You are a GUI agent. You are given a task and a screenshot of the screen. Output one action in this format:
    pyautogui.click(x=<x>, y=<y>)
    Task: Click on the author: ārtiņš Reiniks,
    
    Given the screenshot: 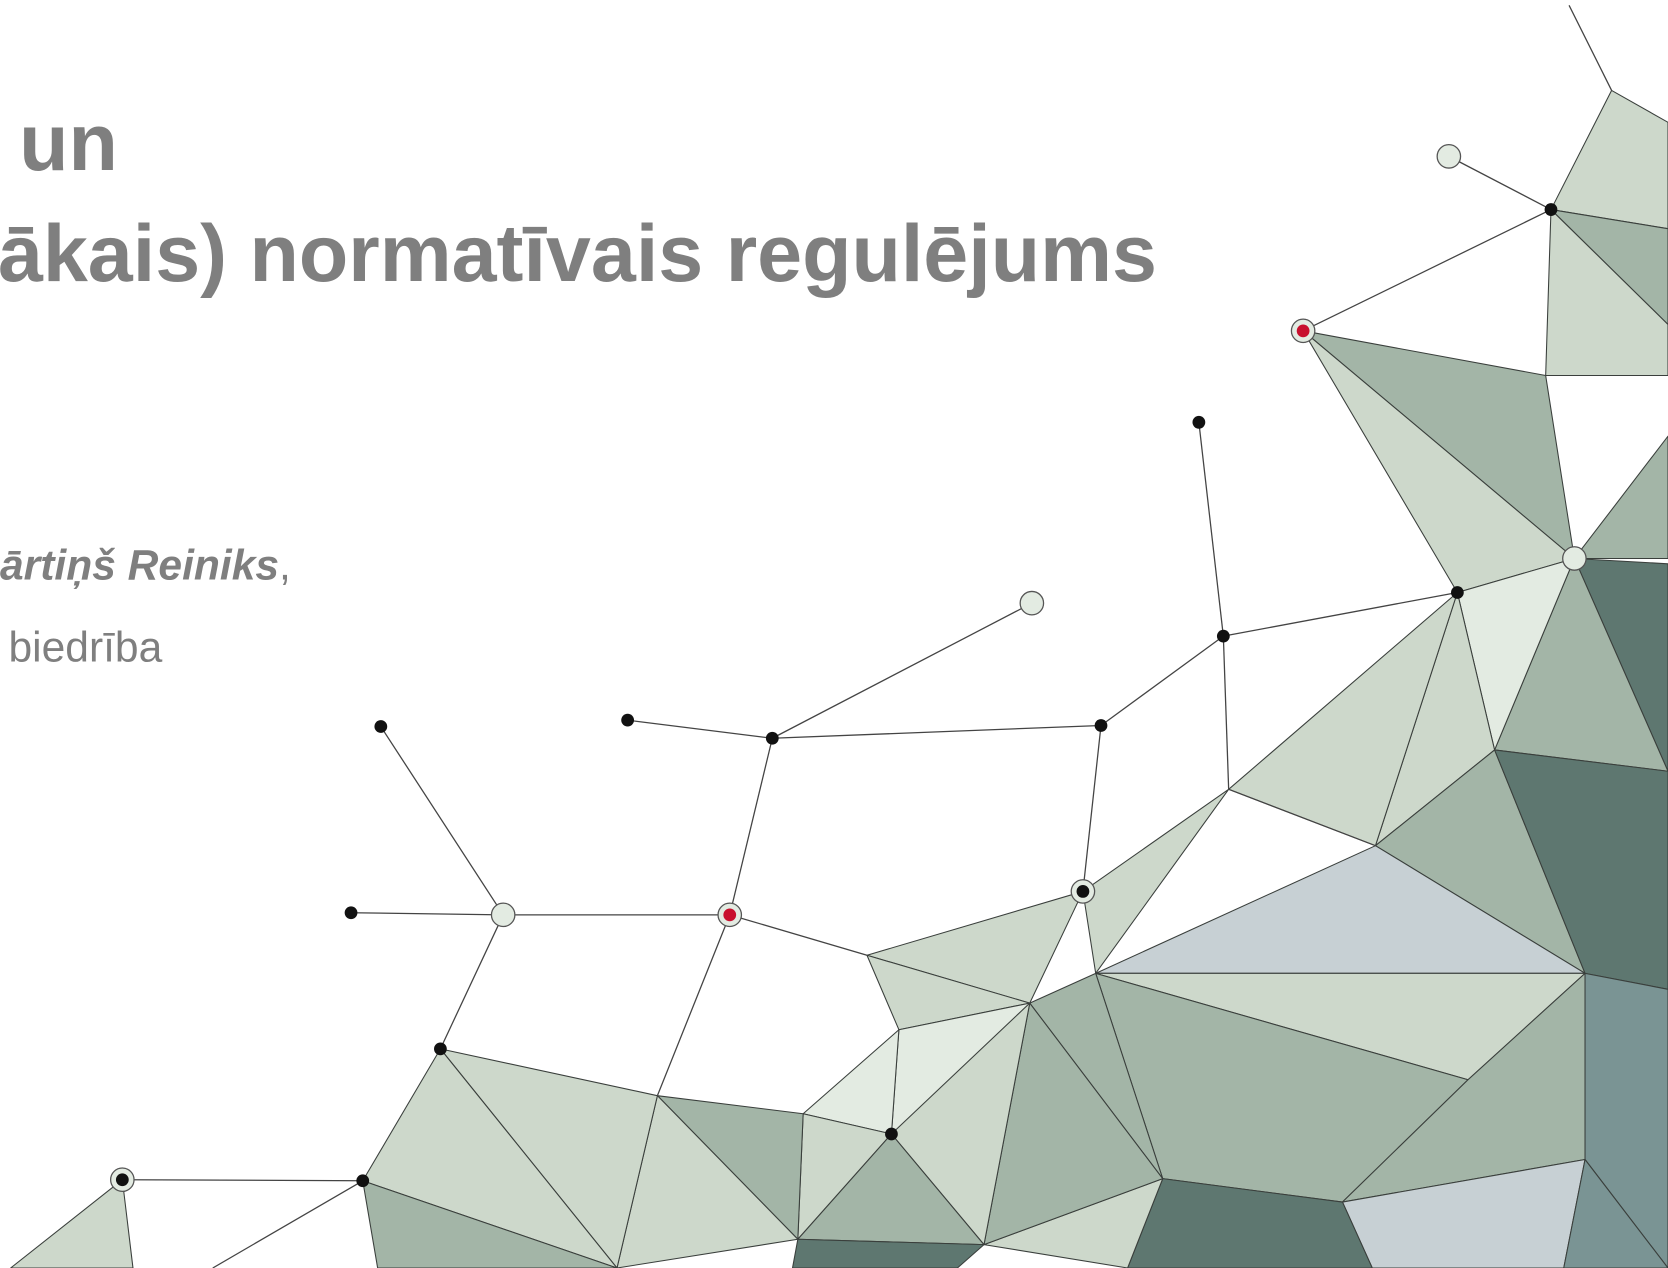 What is the action you would take?
    pyautogui.click(x=145, y=566)
    